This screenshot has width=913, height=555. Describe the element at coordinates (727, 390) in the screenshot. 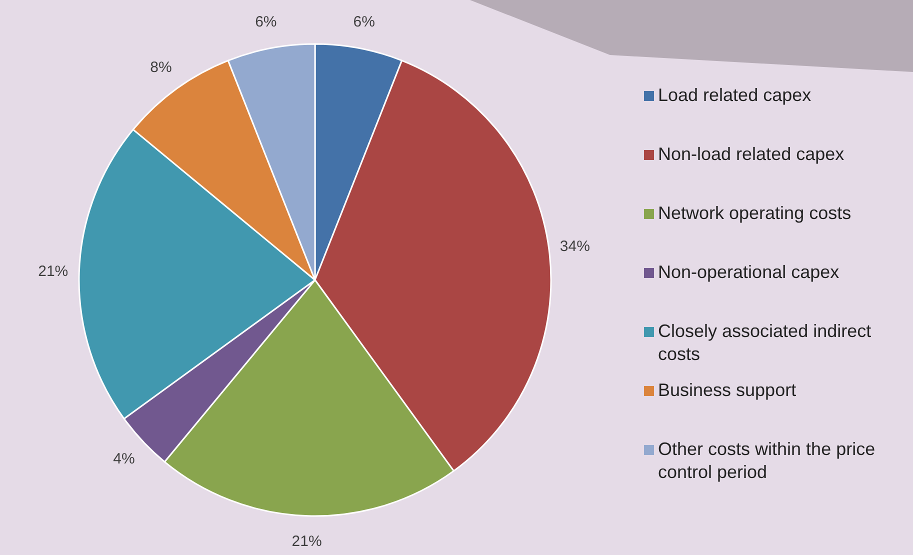

I see `legend-label: Business support` at that location.